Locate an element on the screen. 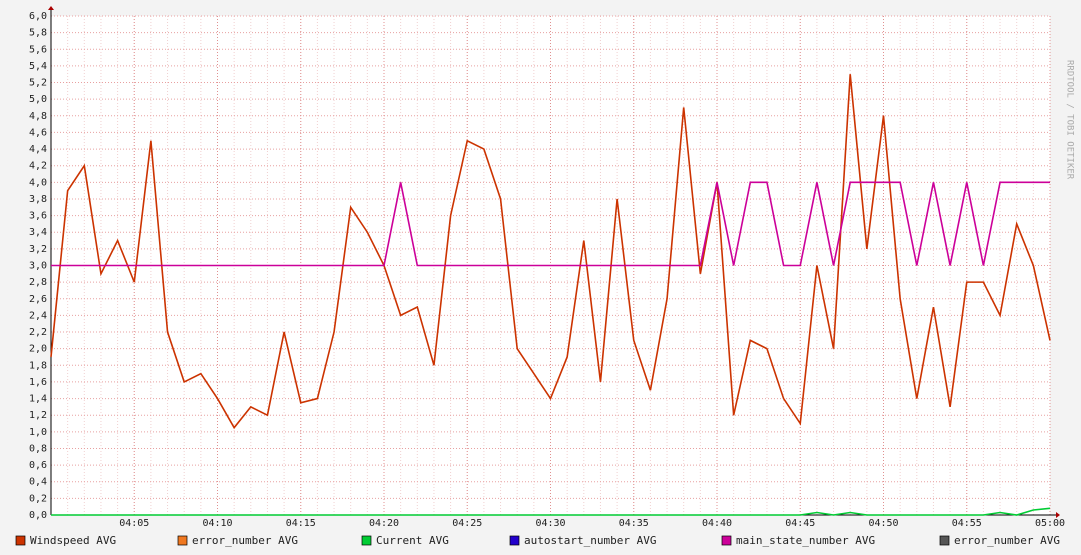 The width and height of the screenshot is (1081, 555). x-tick-label: 04:05 is located at coordinates (134, 523).